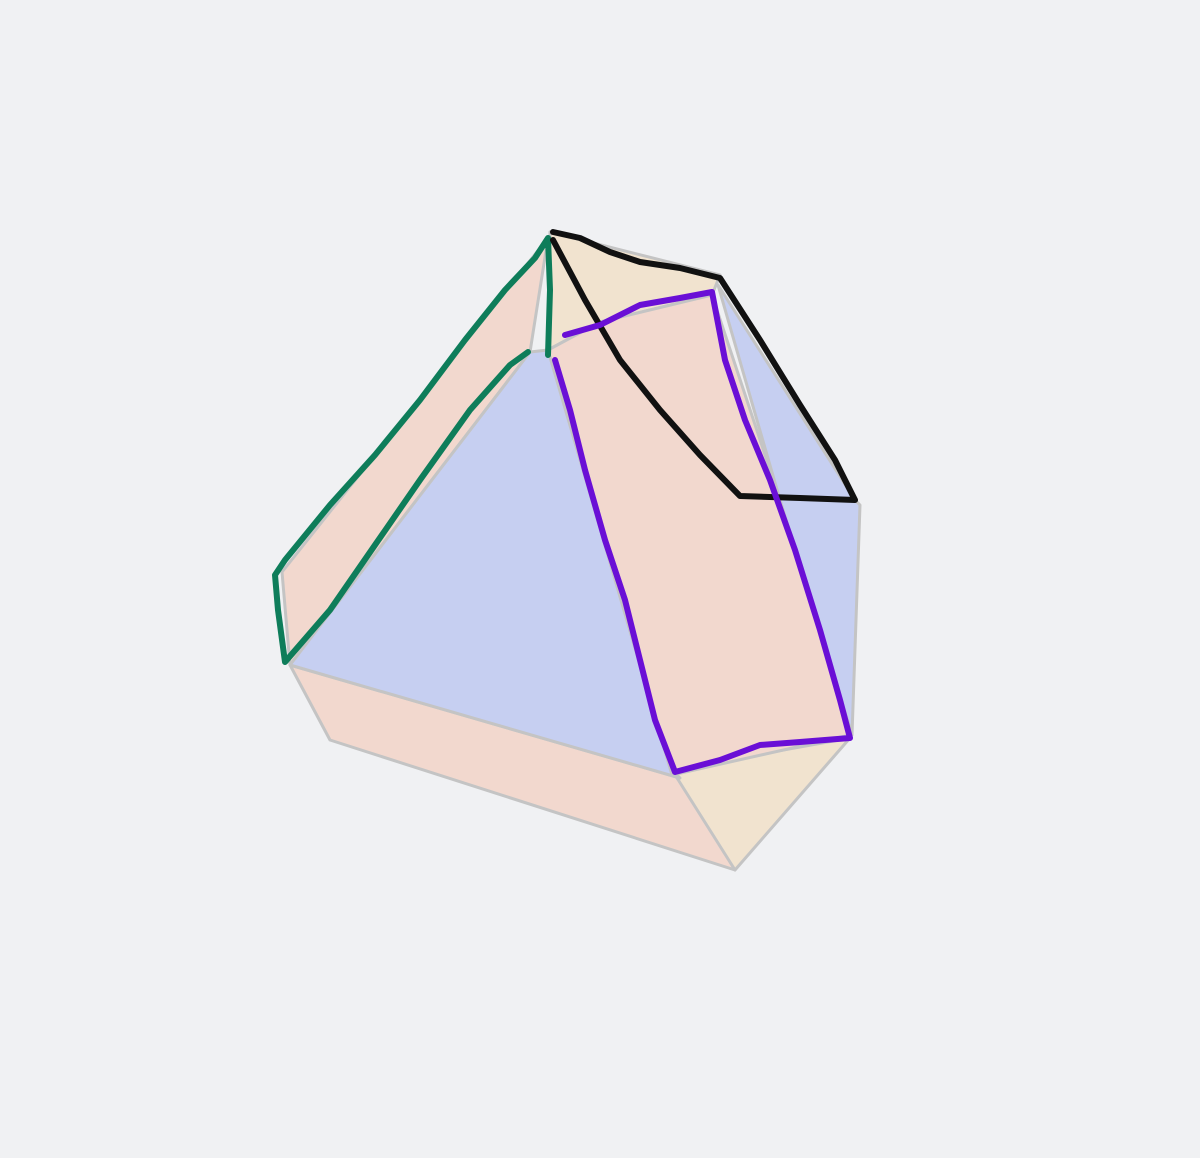  Describe the element at coordinates (704, 366) in the screenshot. I see `black-outline` at that location.